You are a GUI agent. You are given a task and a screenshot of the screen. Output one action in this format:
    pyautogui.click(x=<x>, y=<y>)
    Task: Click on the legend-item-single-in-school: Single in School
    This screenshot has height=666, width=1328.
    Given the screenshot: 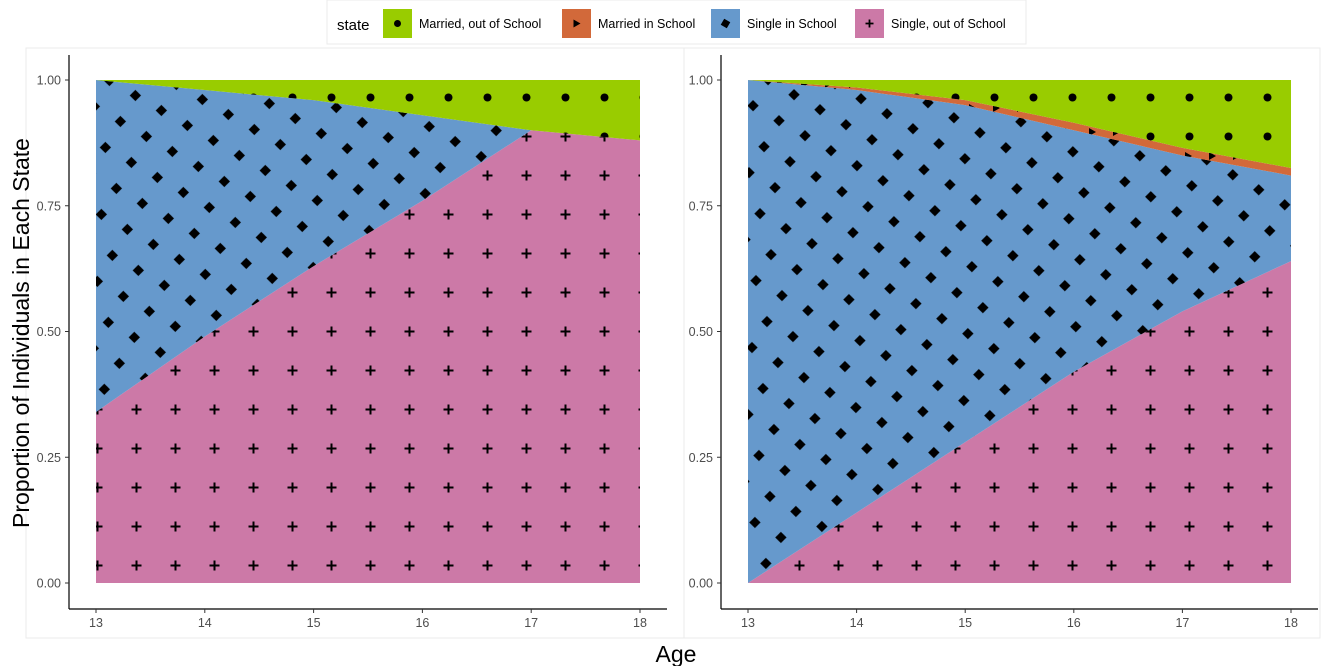 What is the action you would take?
    pyautogui.click(x=774, y=23)
    